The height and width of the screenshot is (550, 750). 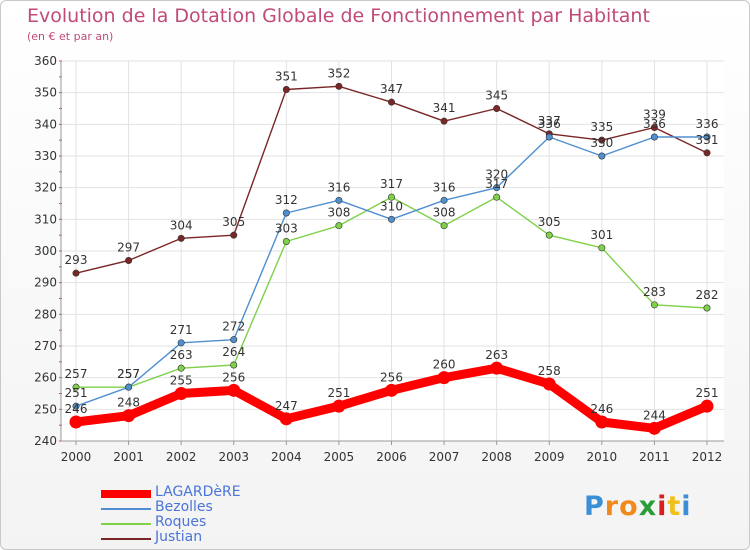 What do you see at coordinates (128, 457) in the screenshot?
I see `x-tick-label: 2001` at bounding box center [128, 457].